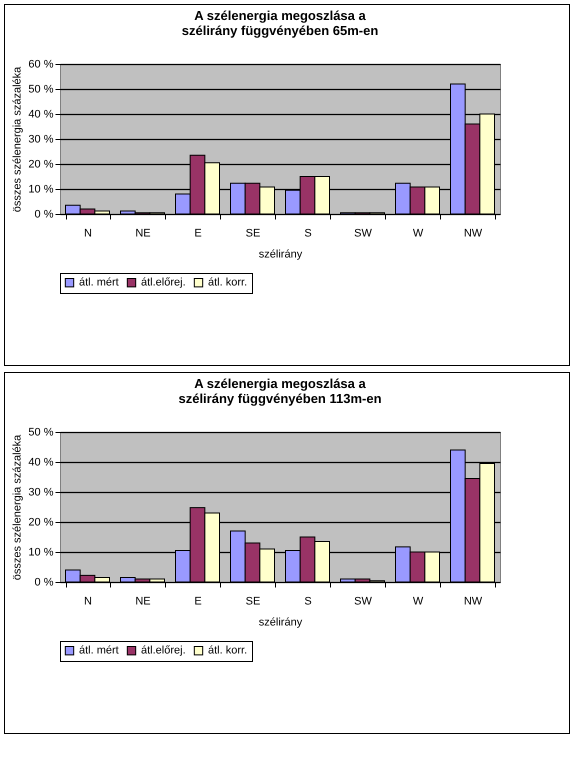 The height and width of the screenshot is (761, 583). I want to click on chart-title: A szélenergia megoszlása a szélirány függvényében 65m-en, so click(280, 23).